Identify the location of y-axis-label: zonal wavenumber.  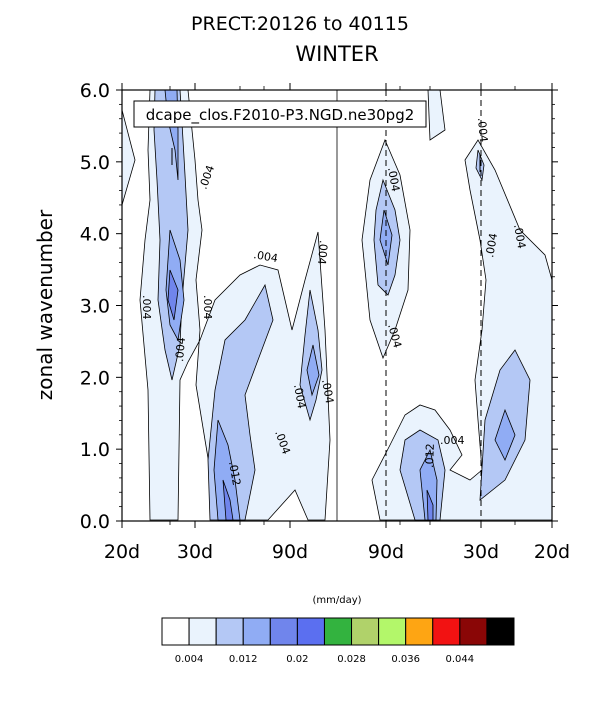
(45, 304).